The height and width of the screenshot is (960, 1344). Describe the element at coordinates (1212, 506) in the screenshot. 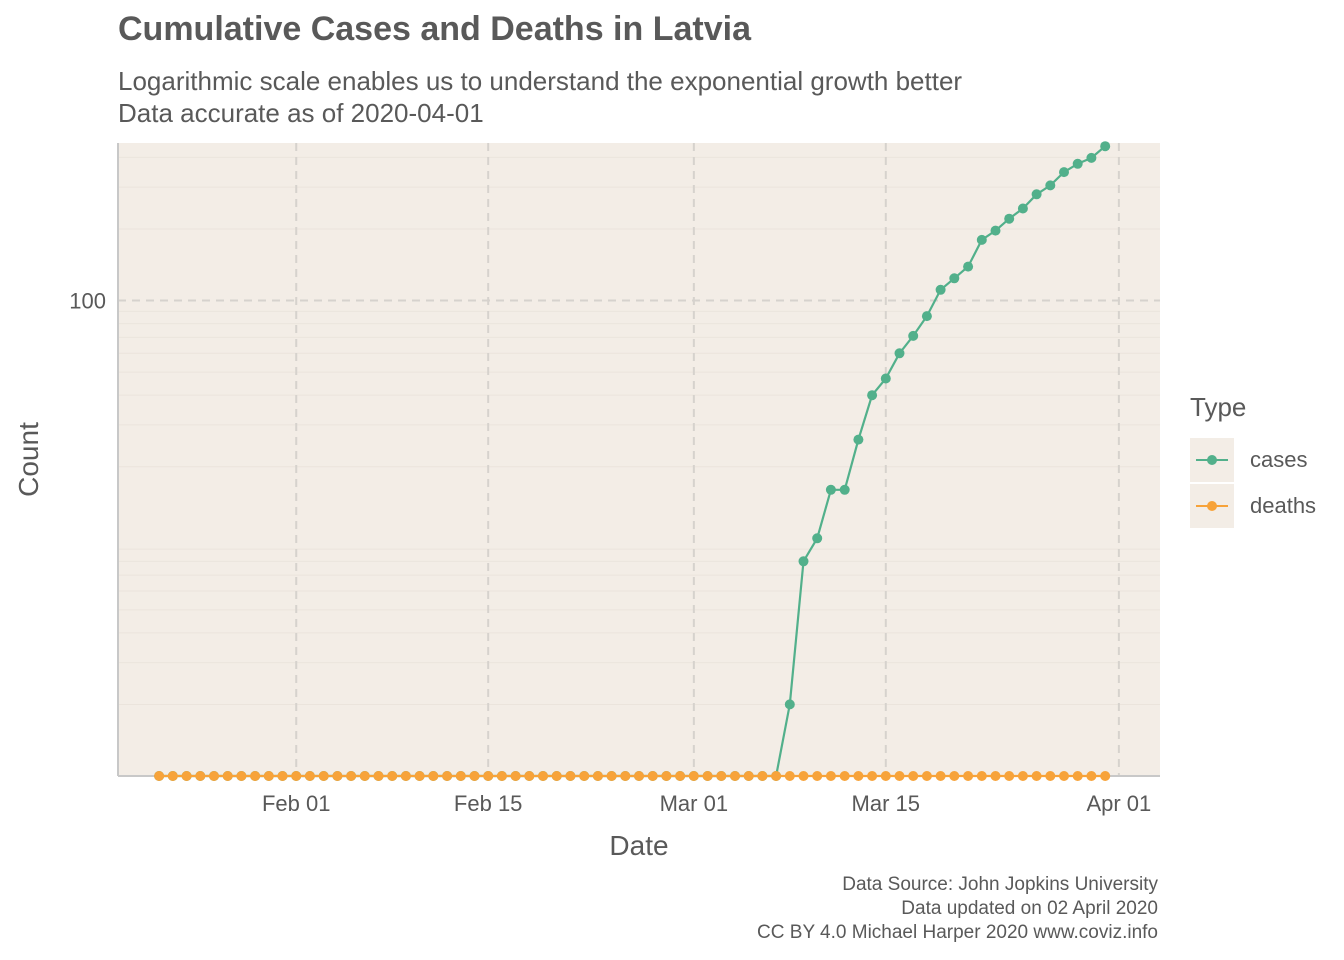

I see `legend-key-deaths` at that location.